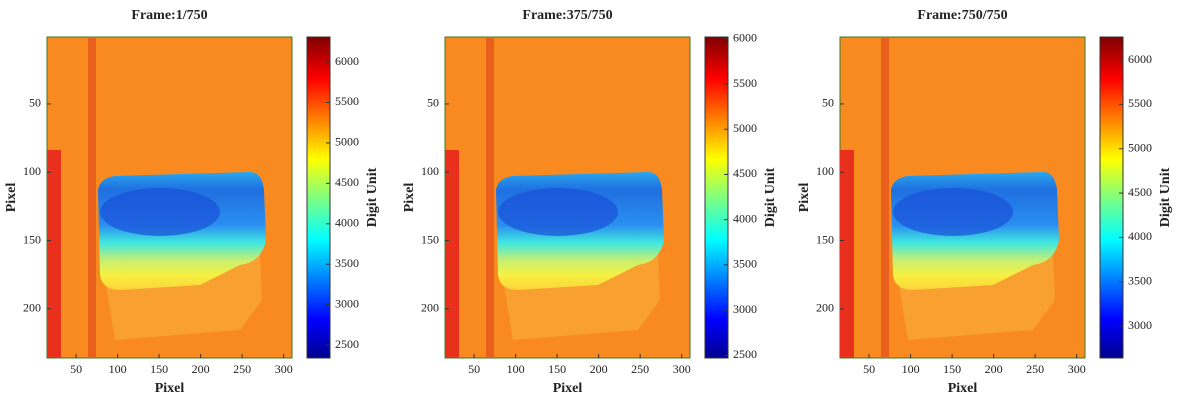 The width and height of the screenshot is (1191, 404). What do you see at coordinates (169, 15) in the screenshot?
I see `panel-title: Frame:1/750` at bounding box center [169, 15].